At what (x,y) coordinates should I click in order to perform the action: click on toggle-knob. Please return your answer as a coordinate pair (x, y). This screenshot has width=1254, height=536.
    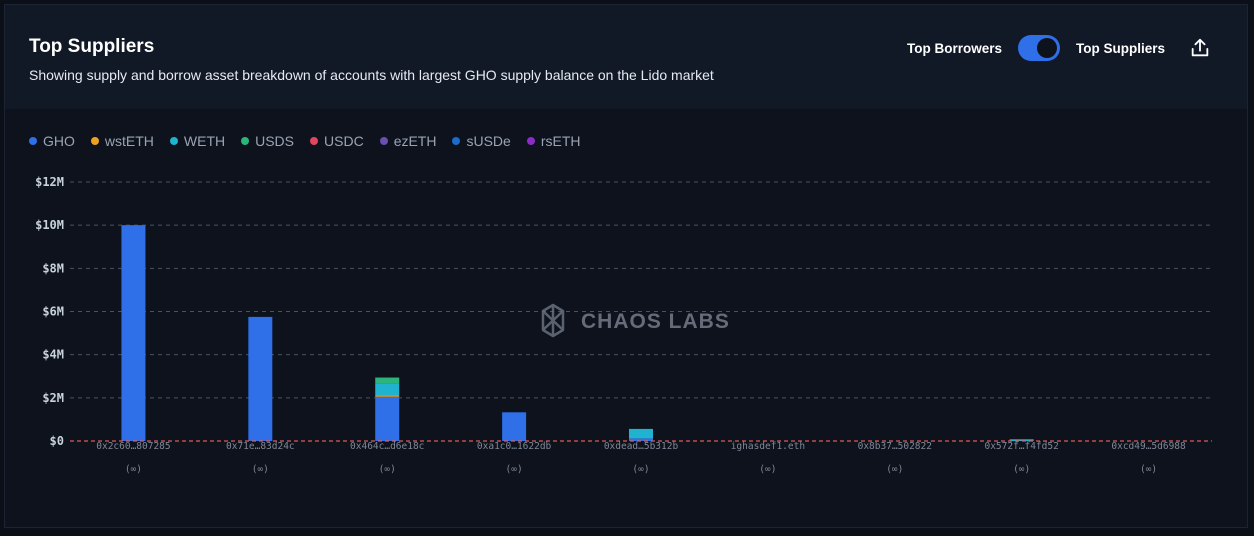
    Looking at the image, I should click on (1046, 48).